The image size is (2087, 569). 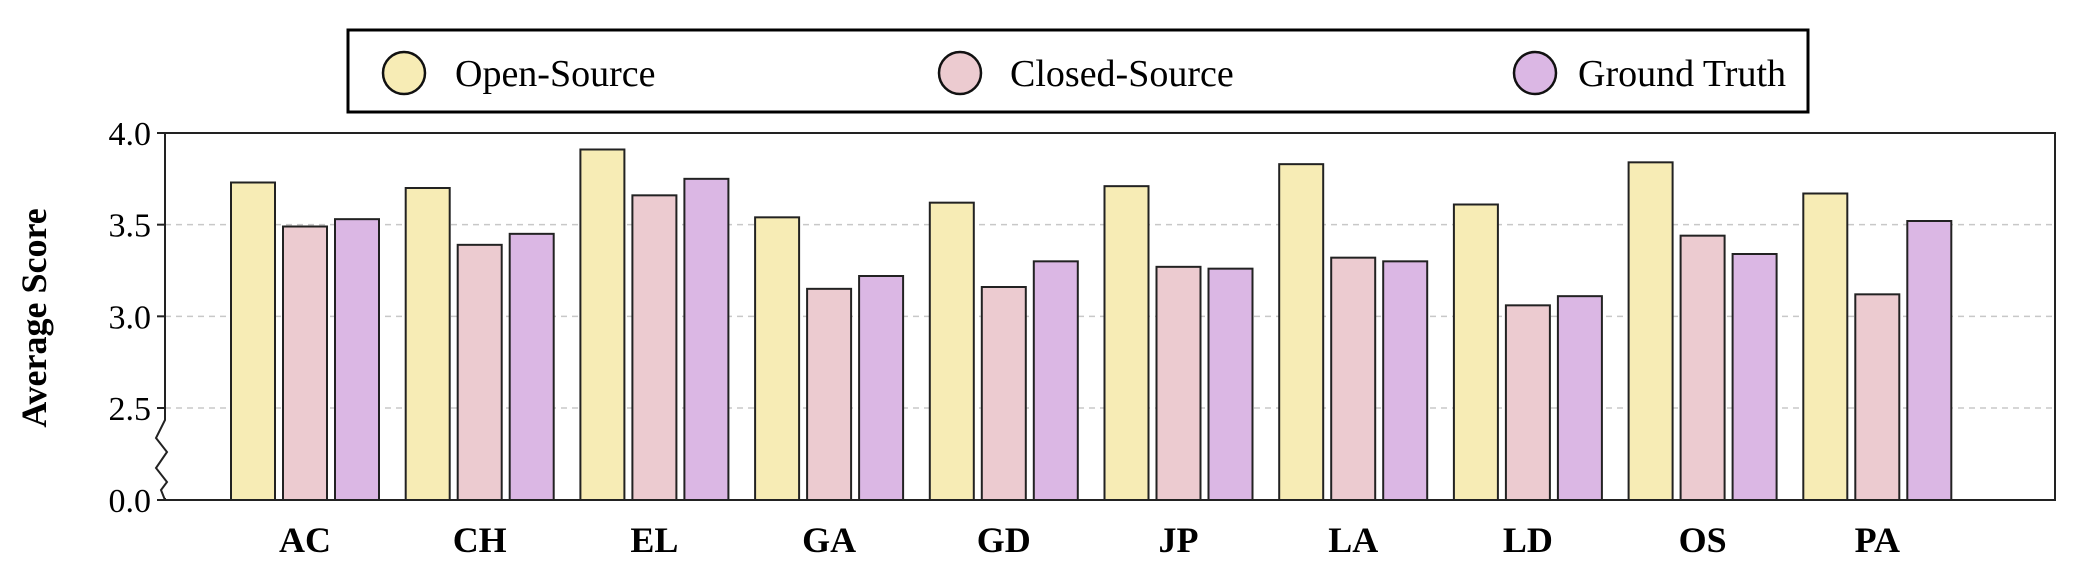 What do you see at coordinates (1178, 383) in the screenshot?
I see `bar-closed-source-jp` at bounding box center [1178, 383].